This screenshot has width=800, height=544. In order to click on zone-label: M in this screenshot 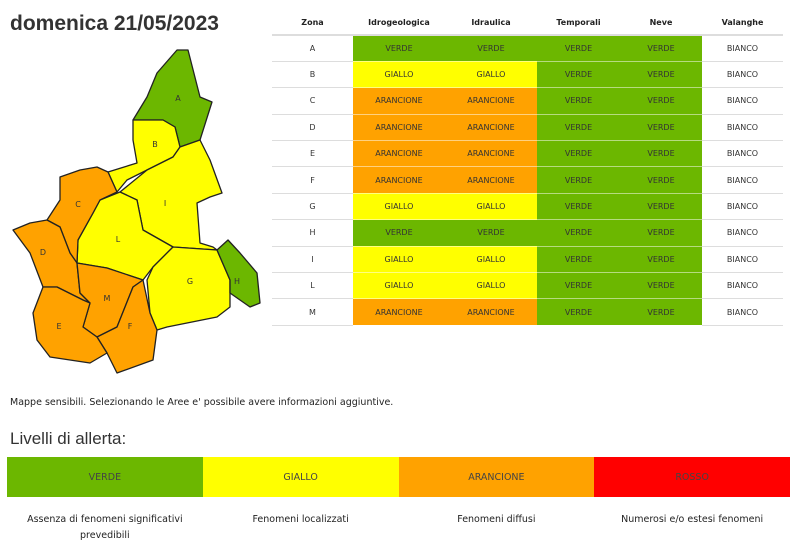, I will do `click(107, 298)`.